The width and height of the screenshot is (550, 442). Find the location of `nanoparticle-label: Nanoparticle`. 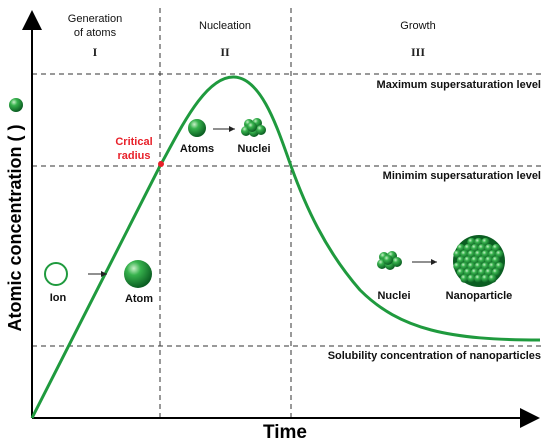

nanoparticle-label: Nanoparticle is located at coordinates (479, 296).